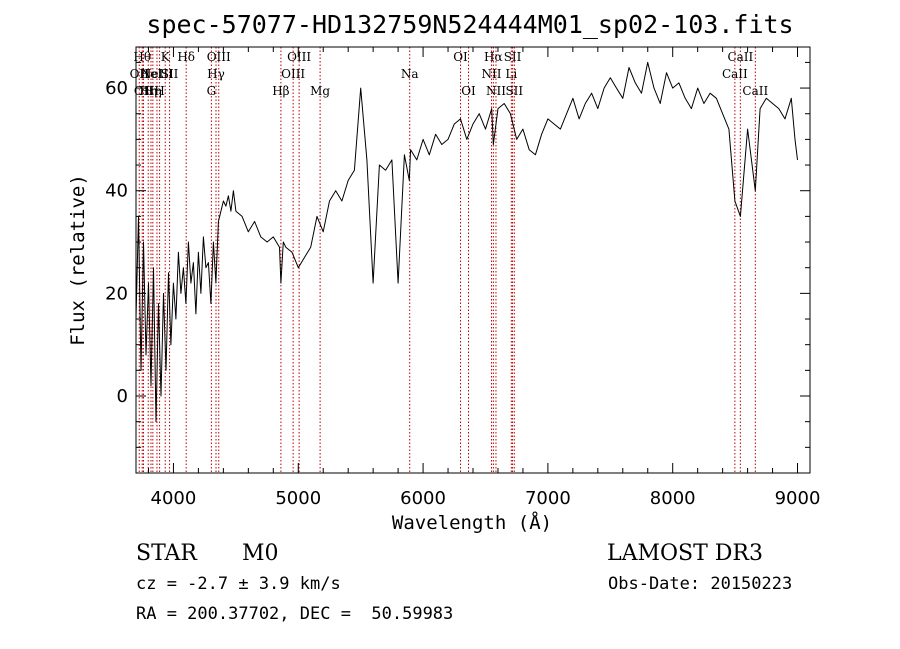 This screenshot has height=649, width=900. Describe the element at coordinates (298, 498) in the screenshot. I see `x-tick-label: 5000` at that location.